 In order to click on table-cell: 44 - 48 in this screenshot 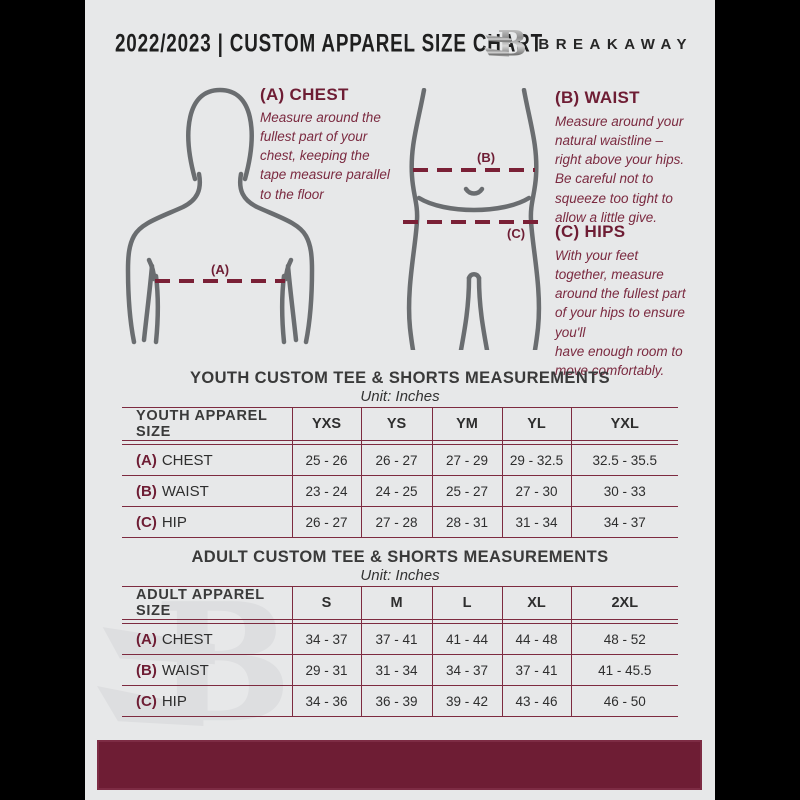, I will do `click(536, 639)`.